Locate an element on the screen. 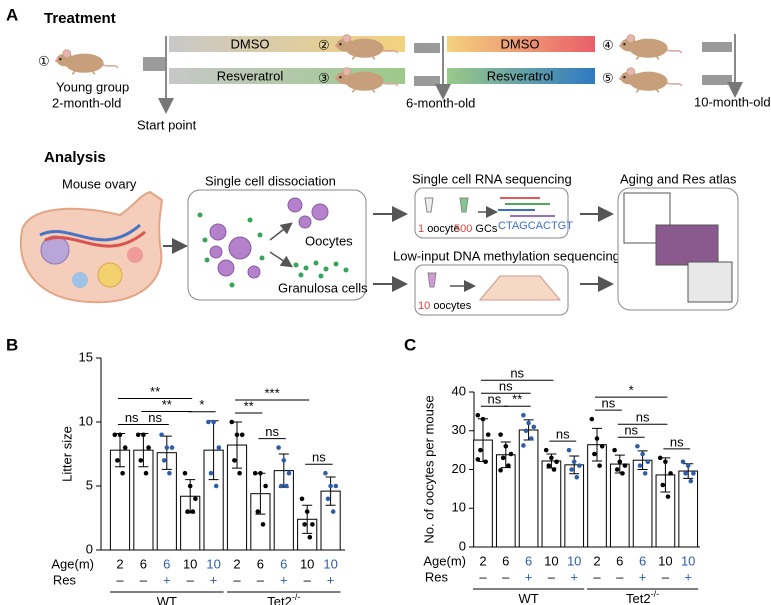 The width and height of the screenshot is (771, 605). y-tick-label: 15 is located at coordinates (86, 356).